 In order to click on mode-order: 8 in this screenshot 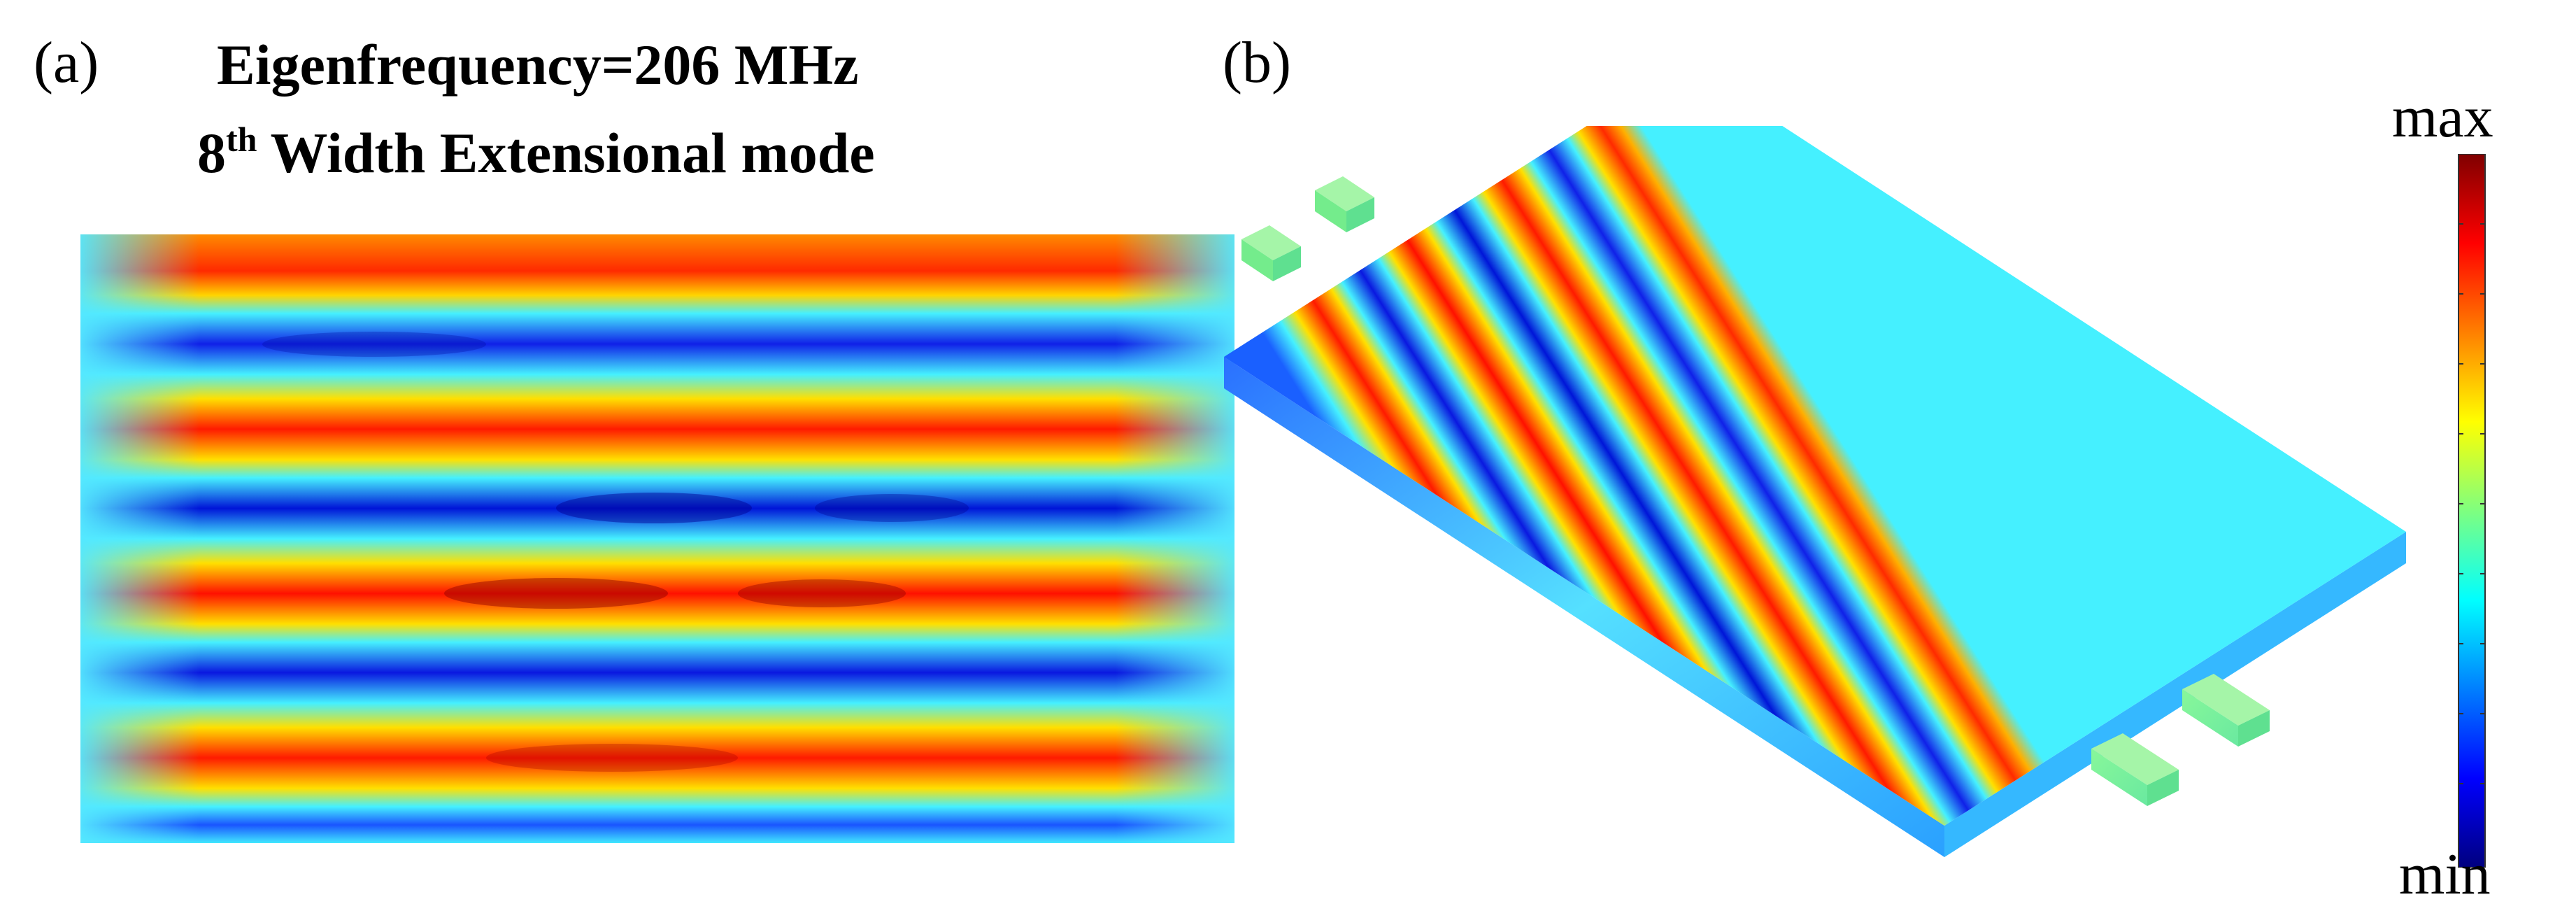, I will do `click(211, 153)`.